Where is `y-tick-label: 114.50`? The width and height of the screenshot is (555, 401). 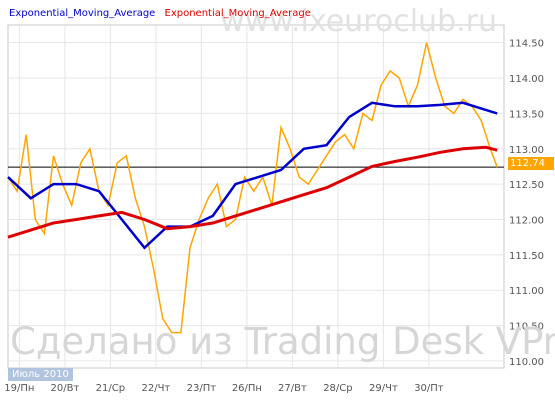
y-tick-label: 114.50 is located at coordinates (526, 44).